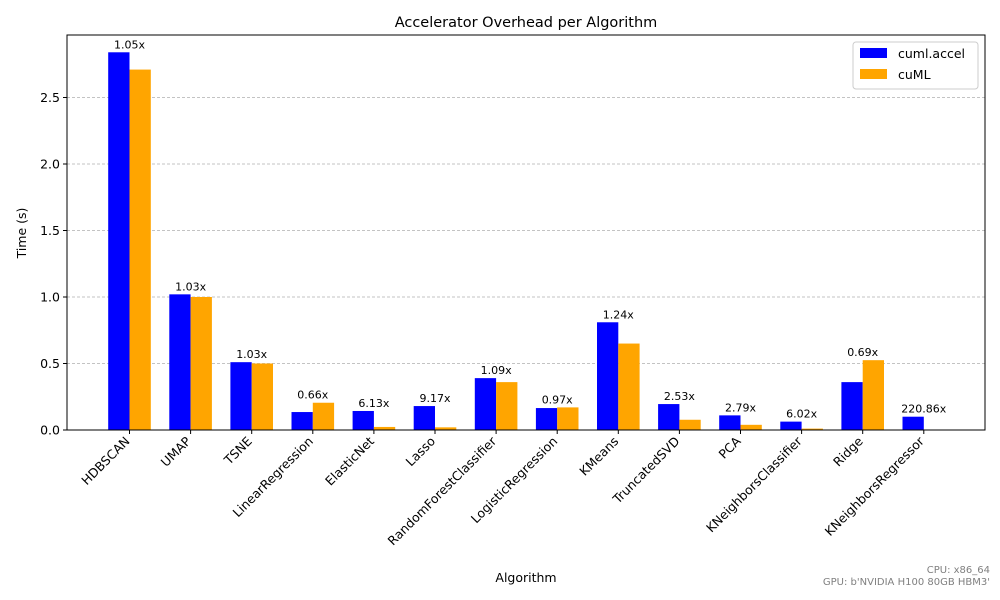 The width and height of the screenshot is (1000, 600). What do you see at coordinates (525, 577) in the screenshot?
I see `x-axis-label: Algorithm` at bounding box center [525, 577].